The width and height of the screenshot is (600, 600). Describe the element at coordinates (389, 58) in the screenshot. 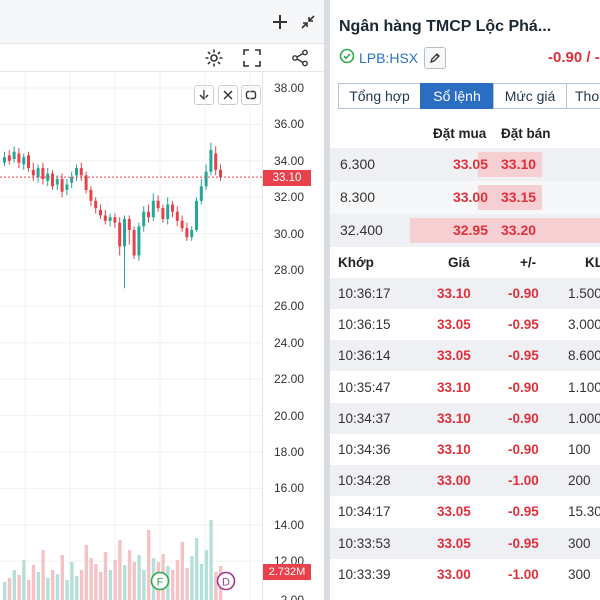

I see `ticker-symbol: LPB:HSX` at that location.